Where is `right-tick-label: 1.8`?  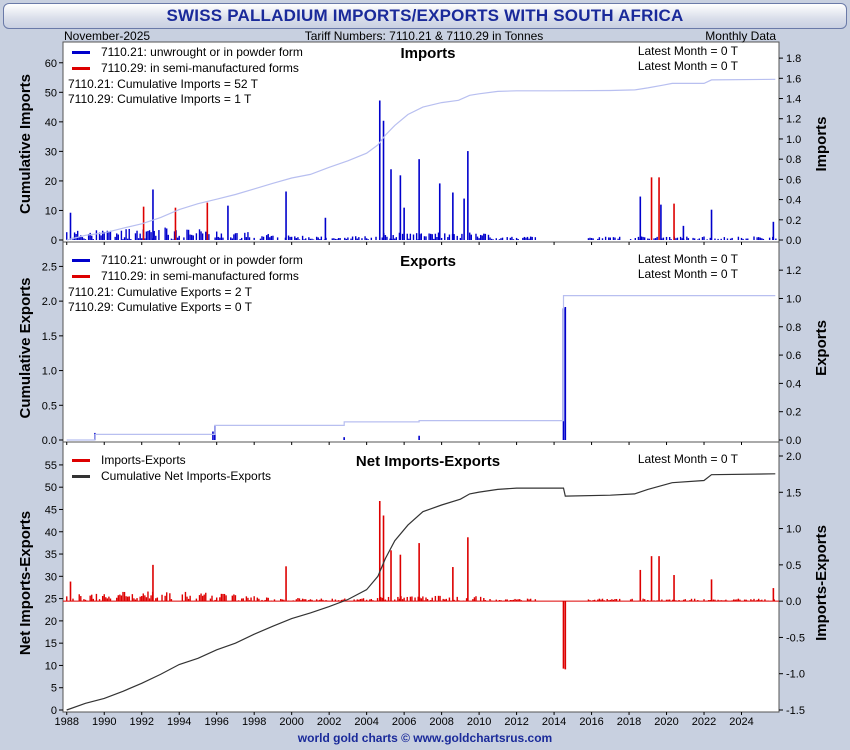 right-tick-label: 1.8 is located at coordinates (793, 59).